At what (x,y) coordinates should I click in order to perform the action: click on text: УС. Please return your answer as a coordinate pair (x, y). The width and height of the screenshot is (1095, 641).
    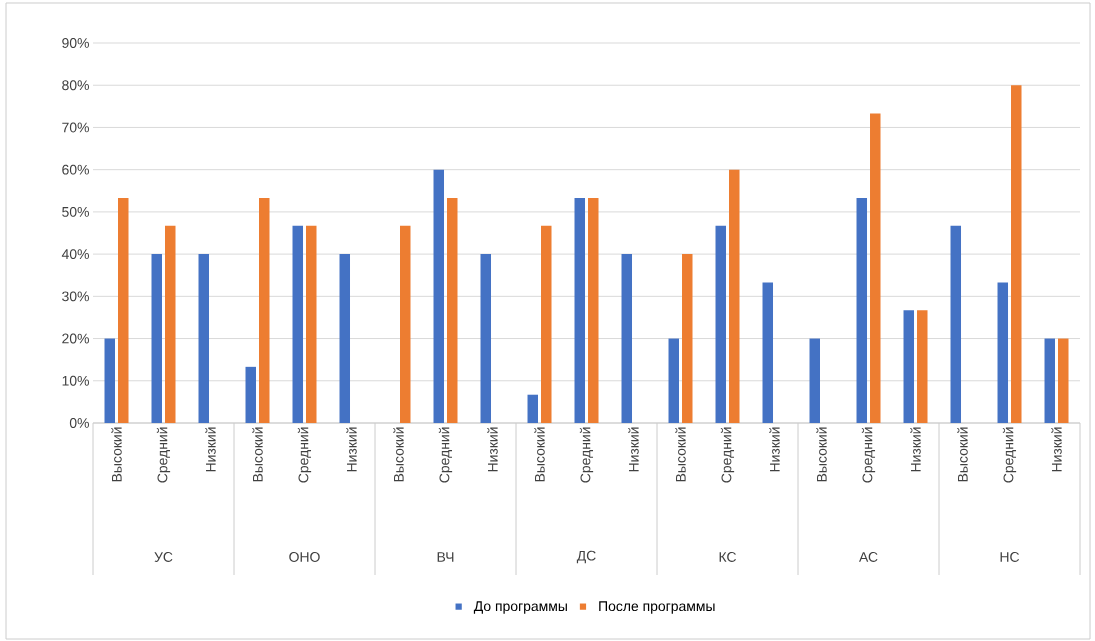
    Looking at the image, I should click on (163, 557).